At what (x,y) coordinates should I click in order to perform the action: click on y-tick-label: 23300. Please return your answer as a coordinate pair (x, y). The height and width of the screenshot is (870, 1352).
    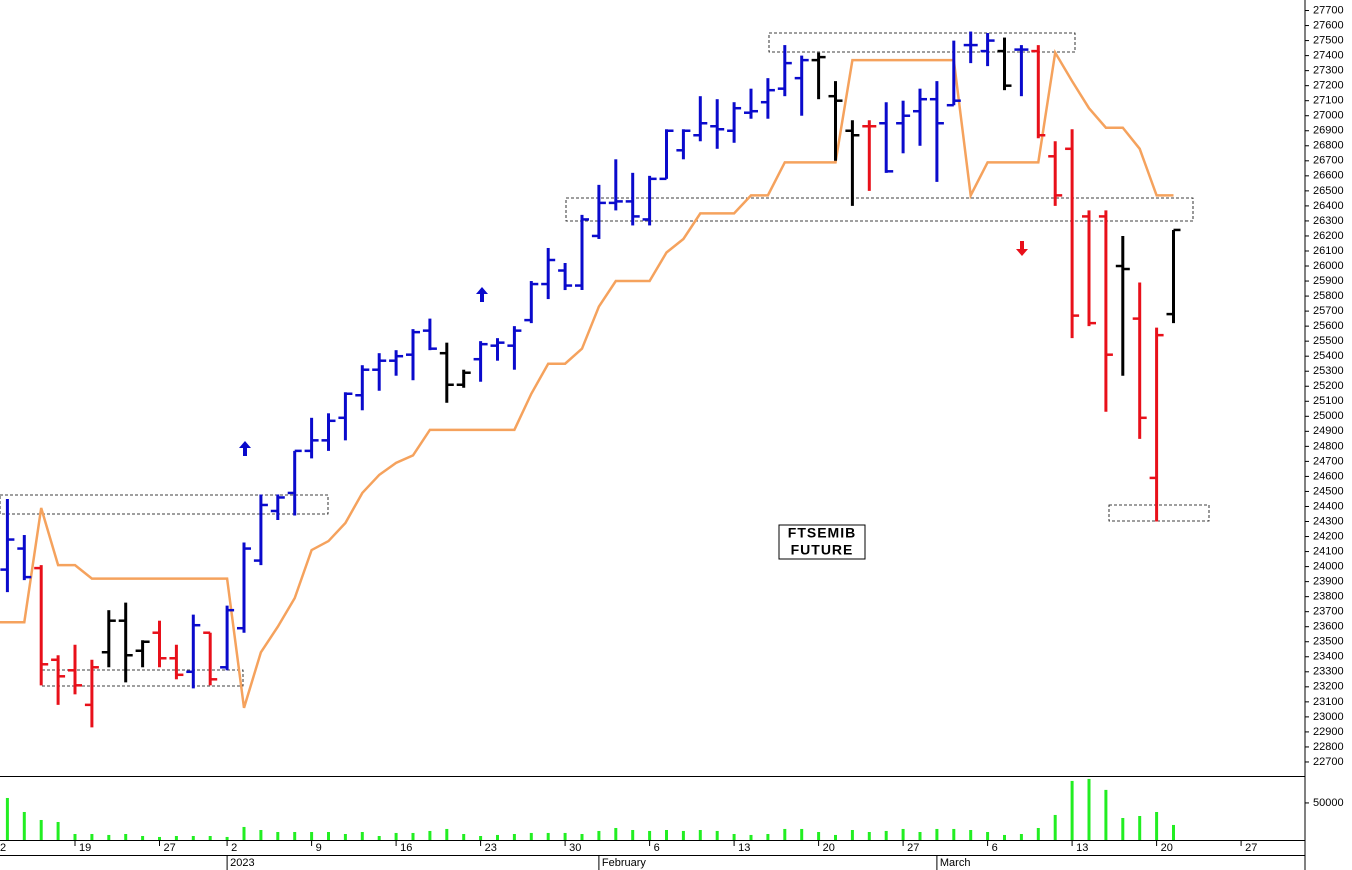
    Looking at the image, I should click on (1328, 672).